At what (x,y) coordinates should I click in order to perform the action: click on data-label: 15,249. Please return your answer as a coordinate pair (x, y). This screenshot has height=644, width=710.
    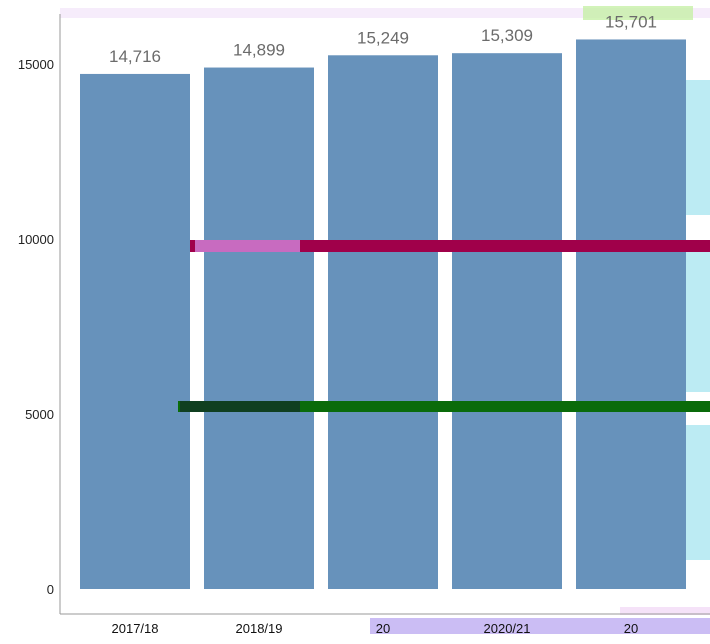
    Looking at the image, I should click on (383, 37).